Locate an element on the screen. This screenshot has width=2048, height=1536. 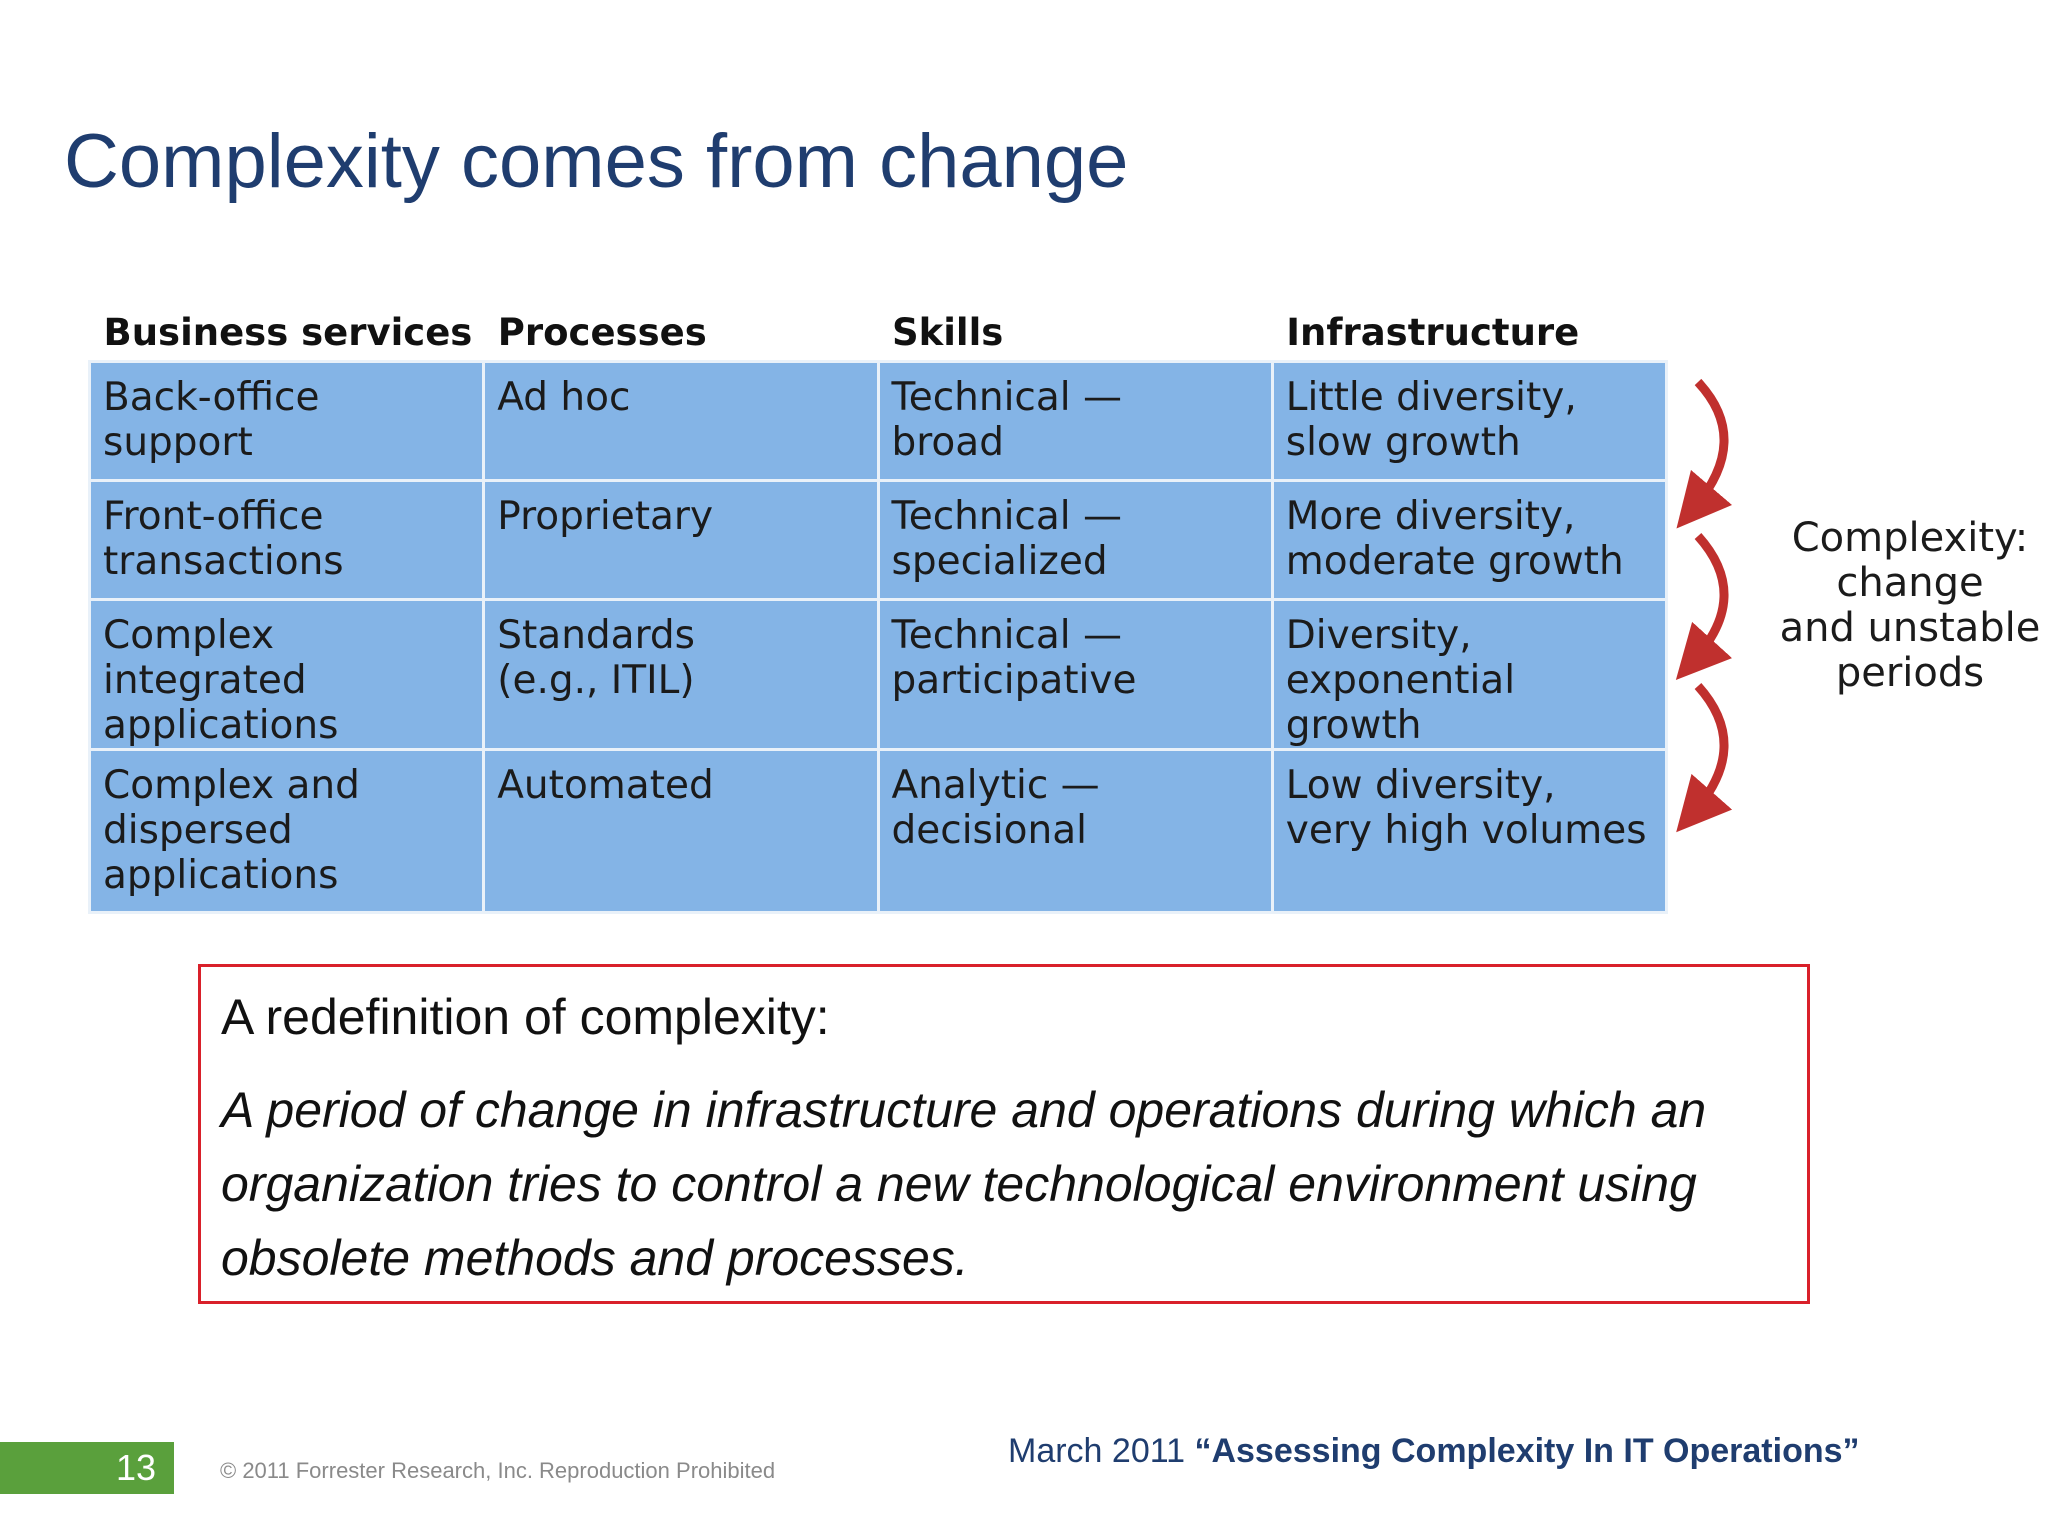
definition-heading: A redefinition of complexity: is located at coordinates (525, 1017).